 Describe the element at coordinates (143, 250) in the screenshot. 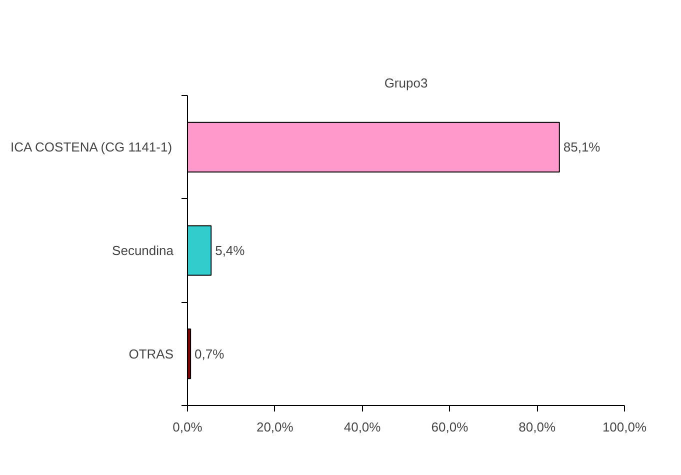

I see `y-tick-label: Secundina` at that location.